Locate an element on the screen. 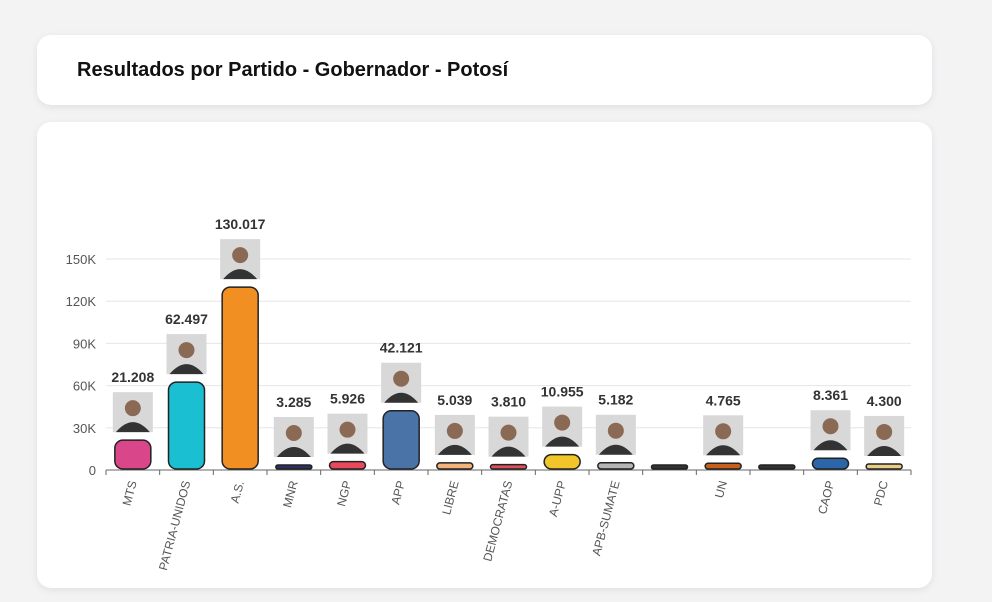 The width and height of the screenshot is (992, 602). data-label: 3.285 is located at coordinates (293, 402).